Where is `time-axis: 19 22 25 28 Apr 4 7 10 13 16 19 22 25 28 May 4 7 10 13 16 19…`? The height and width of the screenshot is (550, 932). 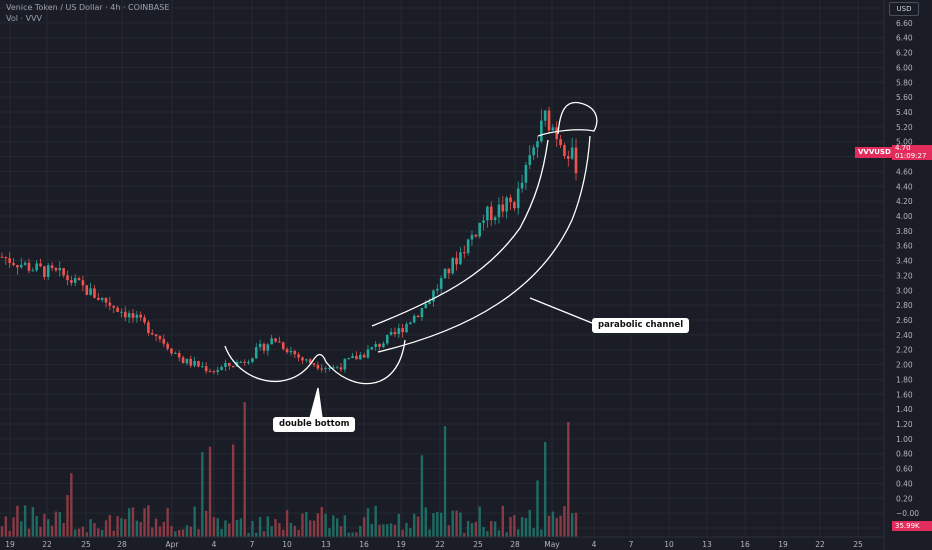
time-axis: 19 22 25 28 Apr 4 7 10 13 16 19 22 25 28 May 4 7 10 13 16 19… is located at coordinates (442, 542).